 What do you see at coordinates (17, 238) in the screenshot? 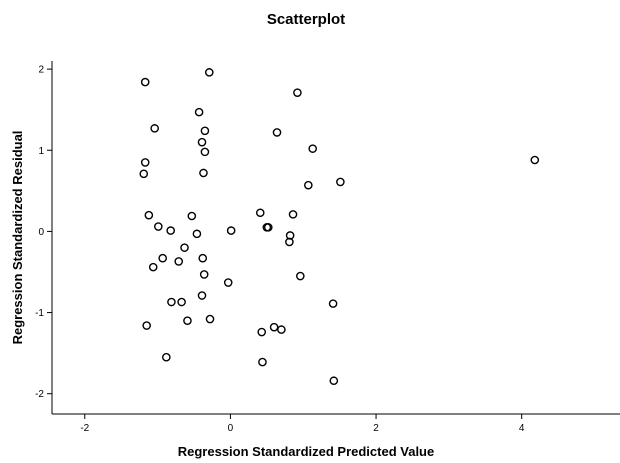
I see `y-axis-label: Regression Standardized Residual` at bounding box center [17, 238].